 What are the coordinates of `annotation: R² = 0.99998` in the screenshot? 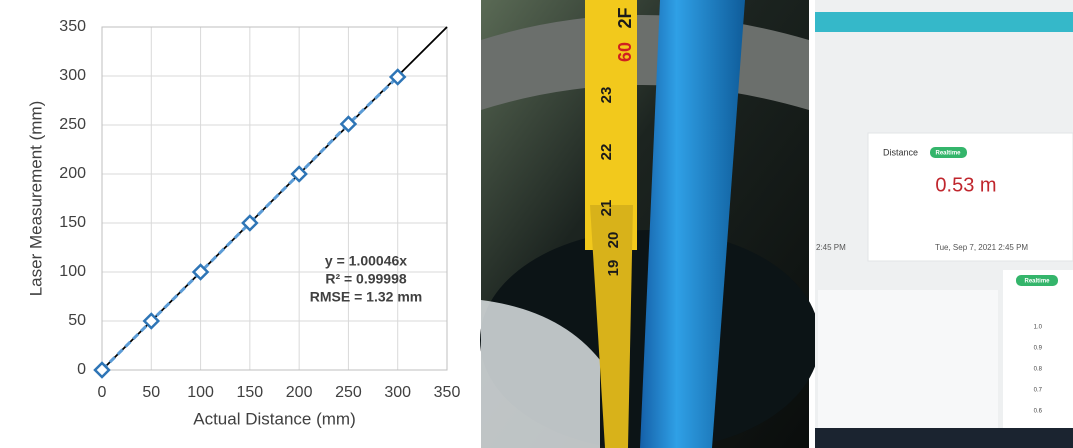 It's located at (366, 279).